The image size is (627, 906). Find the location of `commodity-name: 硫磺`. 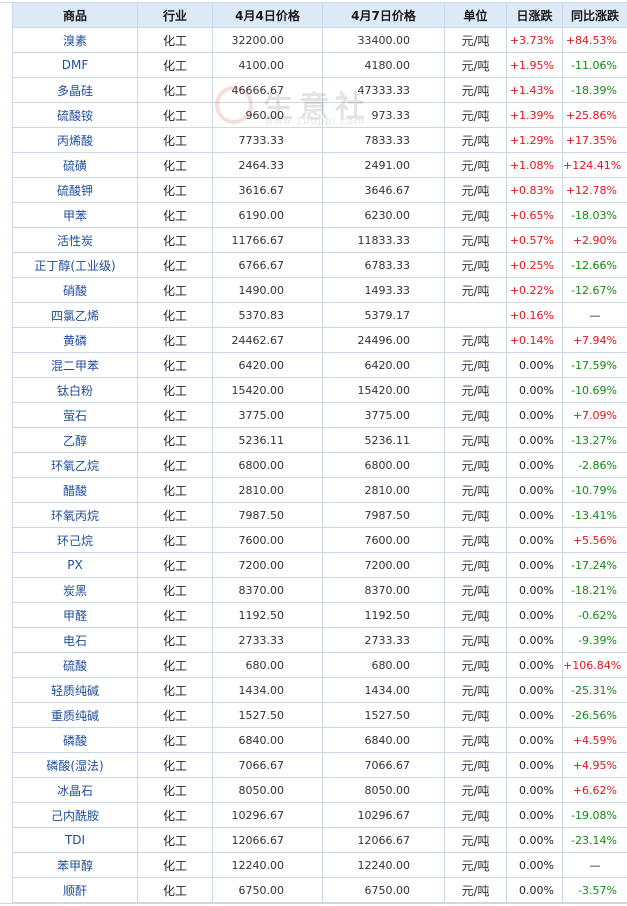

commodity-name: 硫磺 is located at coordinates (75, 165).